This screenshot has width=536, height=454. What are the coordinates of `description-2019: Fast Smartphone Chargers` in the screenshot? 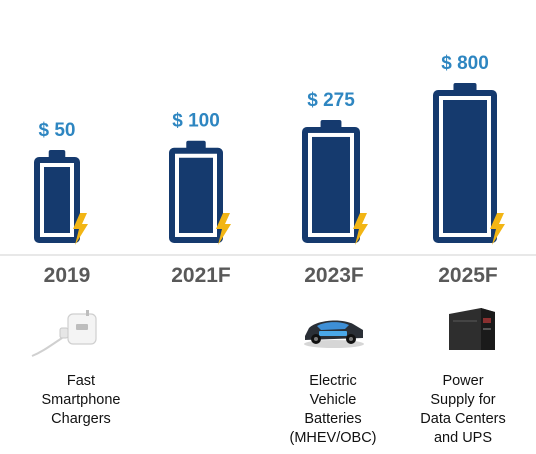 It's located at (81, 400).